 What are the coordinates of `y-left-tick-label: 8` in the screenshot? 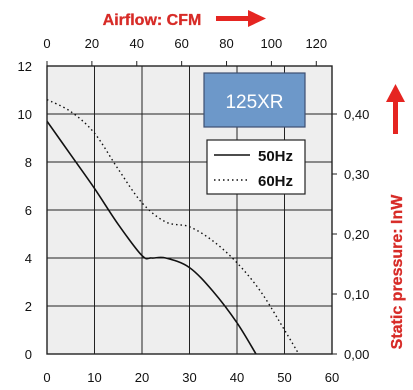 It's located at (28, 162).